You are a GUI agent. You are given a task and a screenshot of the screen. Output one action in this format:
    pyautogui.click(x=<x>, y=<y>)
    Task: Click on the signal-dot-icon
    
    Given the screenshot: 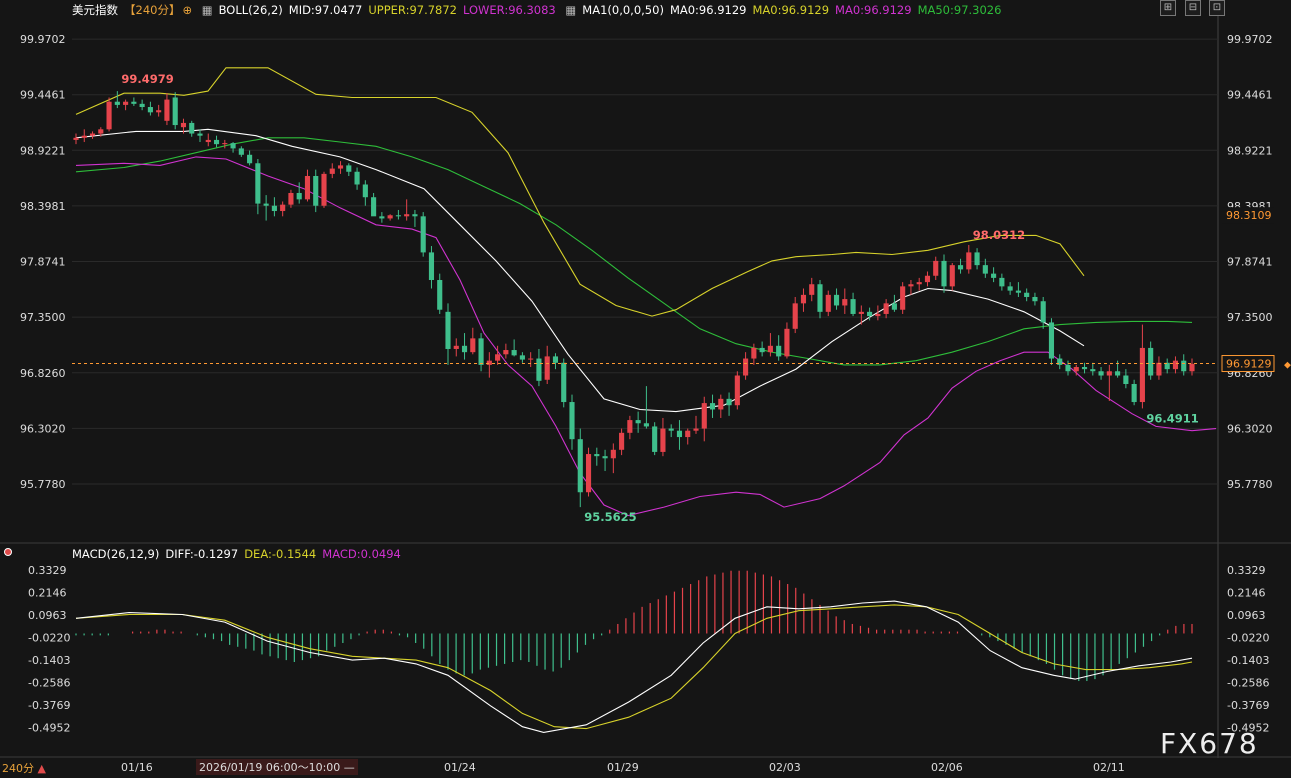 What is the action you would take?
    pyautogui.click(x=8, y=552)
    